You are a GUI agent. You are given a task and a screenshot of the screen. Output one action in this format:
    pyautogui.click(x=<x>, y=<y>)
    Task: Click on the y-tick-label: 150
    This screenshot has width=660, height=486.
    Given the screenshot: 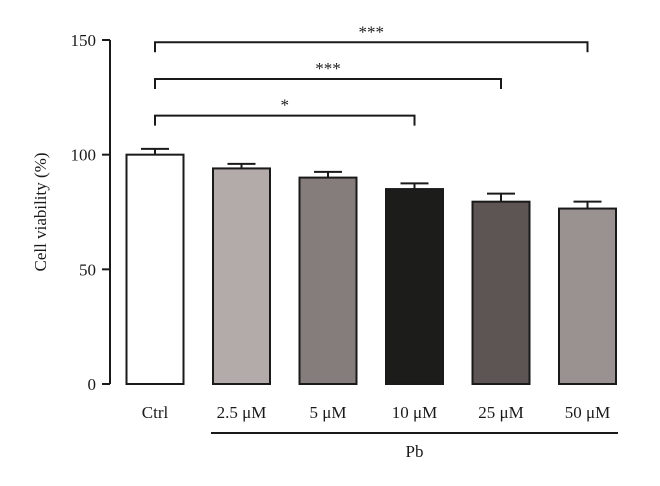 What is the action you would take?
    pyautogui.click(x=84, y=40)
    